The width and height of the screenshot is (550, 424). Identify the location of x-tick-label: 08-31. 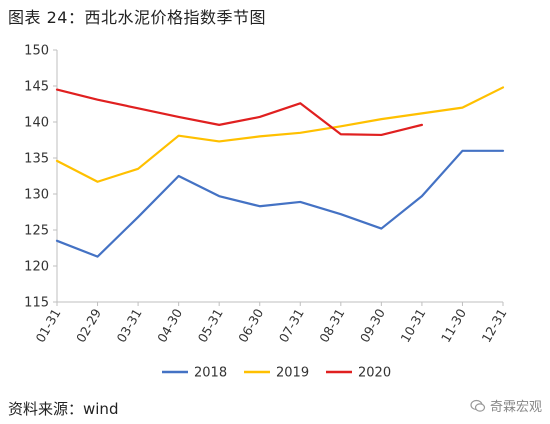
(331, 325).